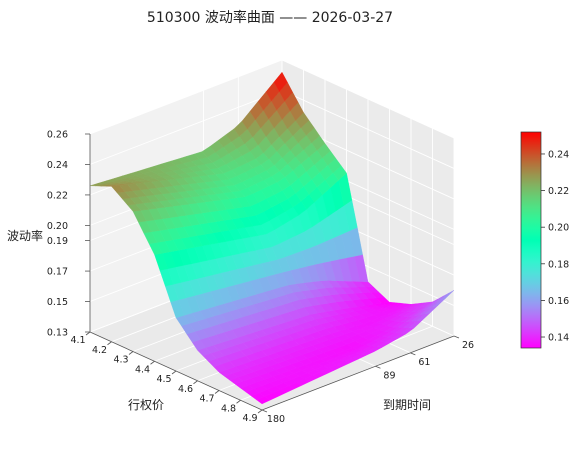 This screenshot has height=465, width=576. What do you see at coordinates (558, 301) in the screenshot?
I see `colorbar-tick-label: 0.16` at bounding box center [558, 301].